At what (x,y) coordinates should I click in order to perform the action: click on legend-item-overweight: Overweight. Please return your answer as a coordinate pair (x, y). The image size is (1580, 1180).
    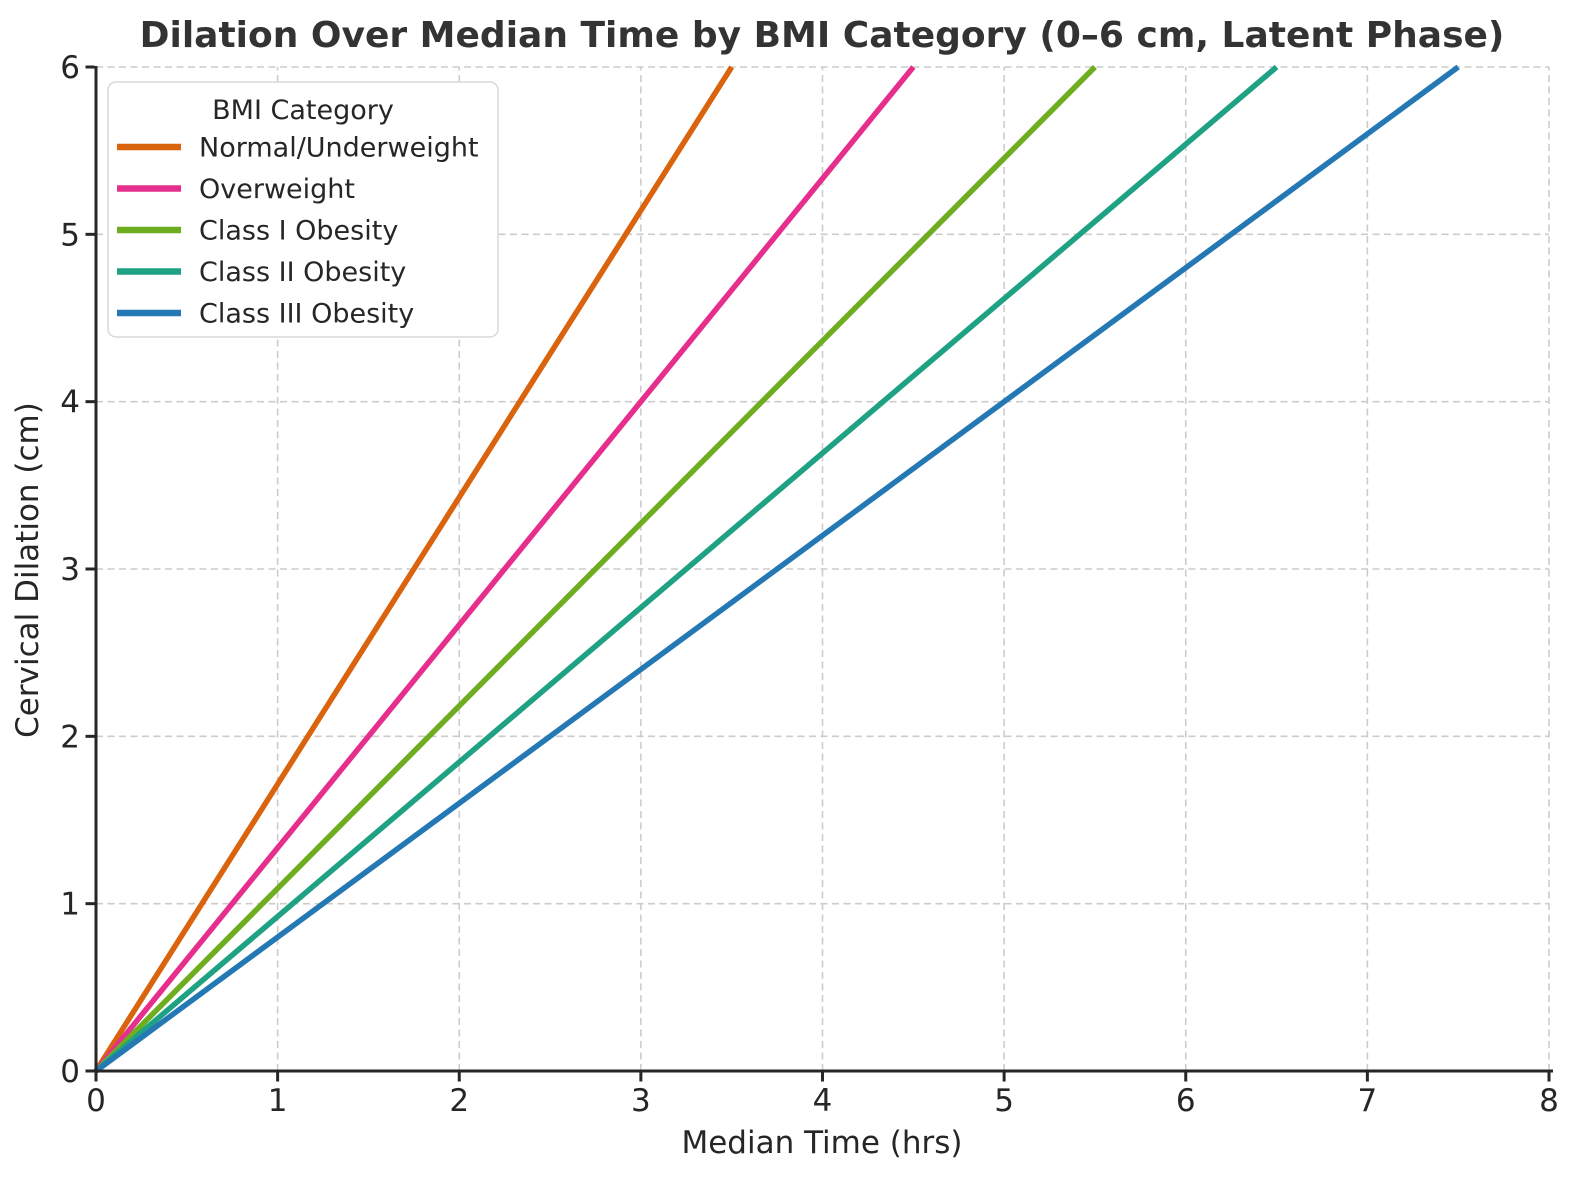
    Looking at the image, I should click on (236, 189).